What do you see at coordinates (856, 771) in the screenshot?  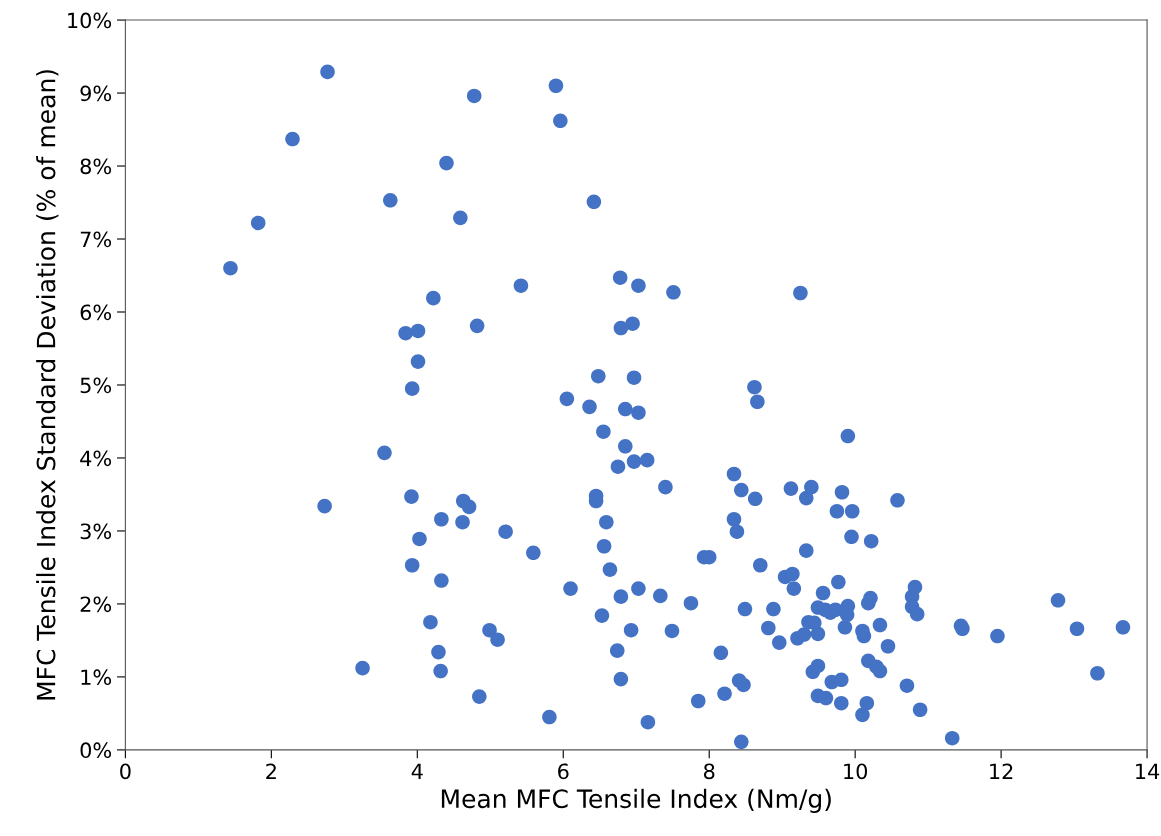 I see `x-tick-label: 10` at bounding box center [856, 771].